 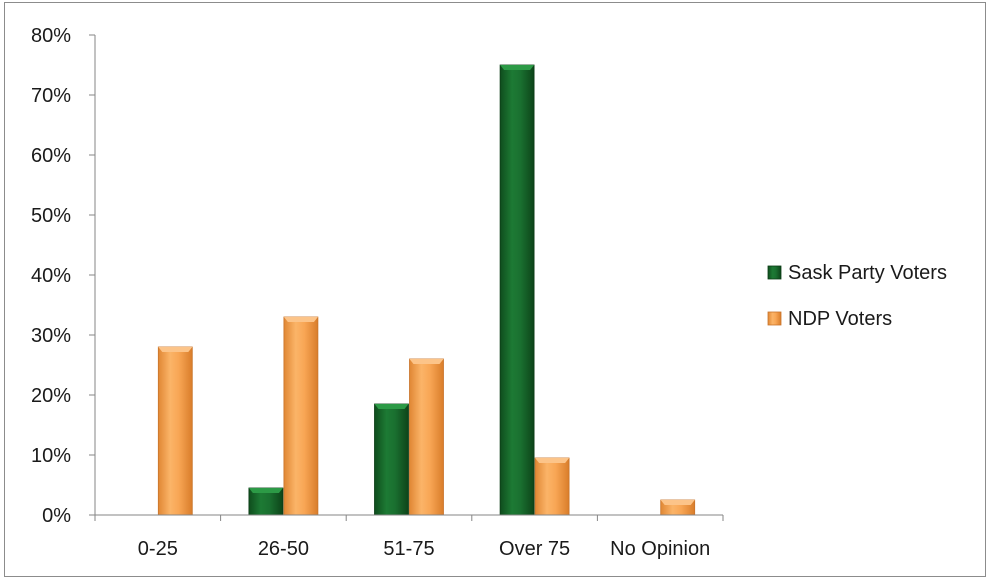 What do you see at coordinates (867, 273) in the screenshot?
I see `legend-label: Sask Party Voters` at bounding box center [867, 273].